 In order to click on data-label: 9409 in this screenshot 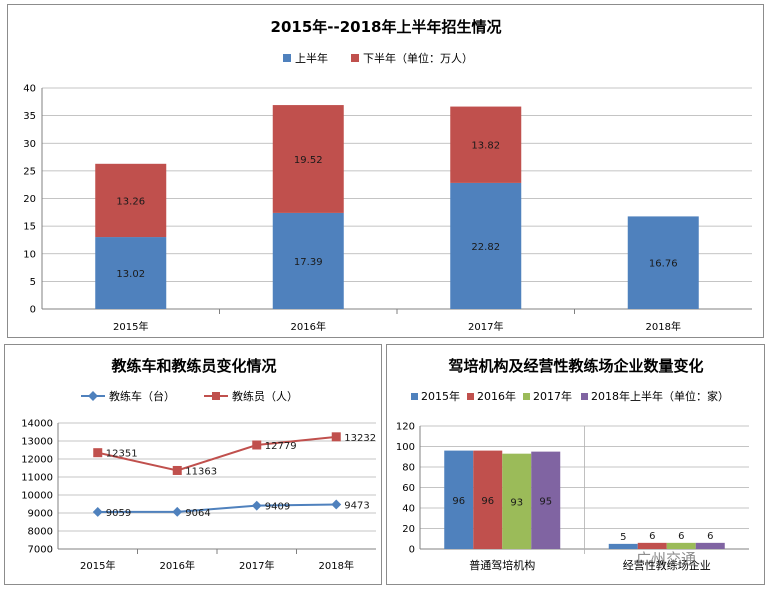, I will do `click(277, 507)`.